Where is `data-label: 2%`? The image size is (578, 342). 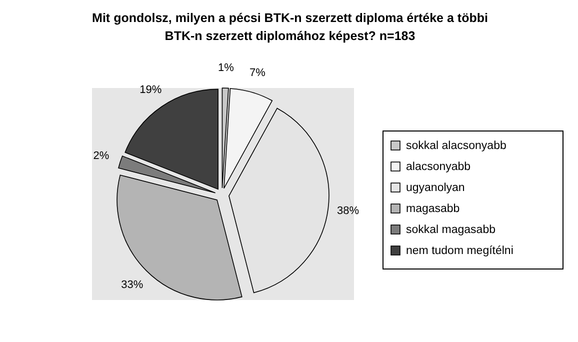
data-label: 2% is located at coordinates (101, 156).